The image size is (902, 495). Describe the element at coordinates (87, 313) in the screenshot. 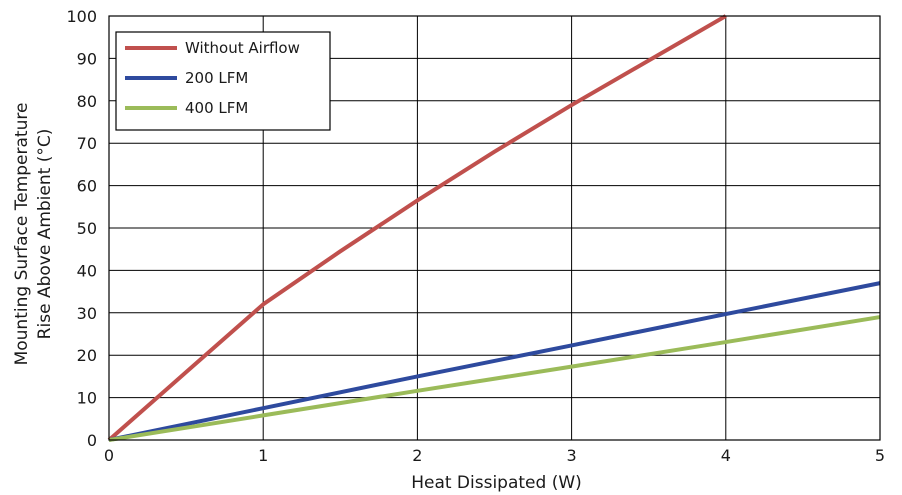

I see `y-tick-label: 30` at that location.